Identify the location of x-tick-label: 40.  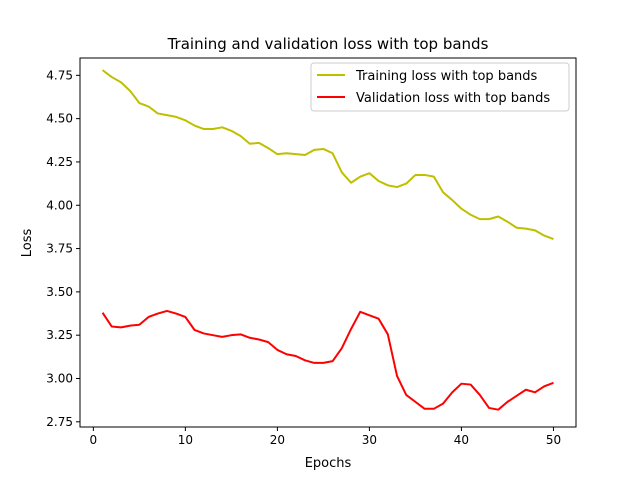
(461, 440).